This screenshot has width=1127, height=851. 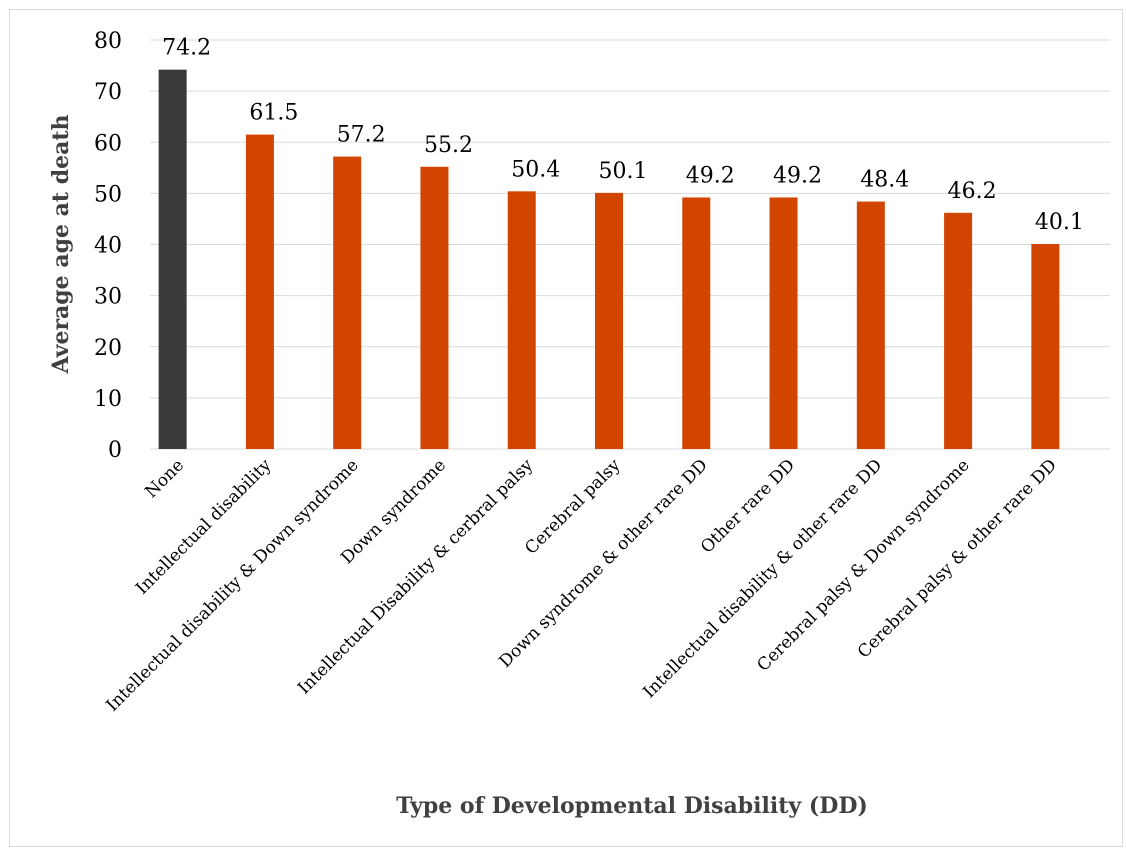 What do you see at coordinates (361, 135) in the screenshot?
I see `data-label: 57.2` at bounding box center [361, 135].